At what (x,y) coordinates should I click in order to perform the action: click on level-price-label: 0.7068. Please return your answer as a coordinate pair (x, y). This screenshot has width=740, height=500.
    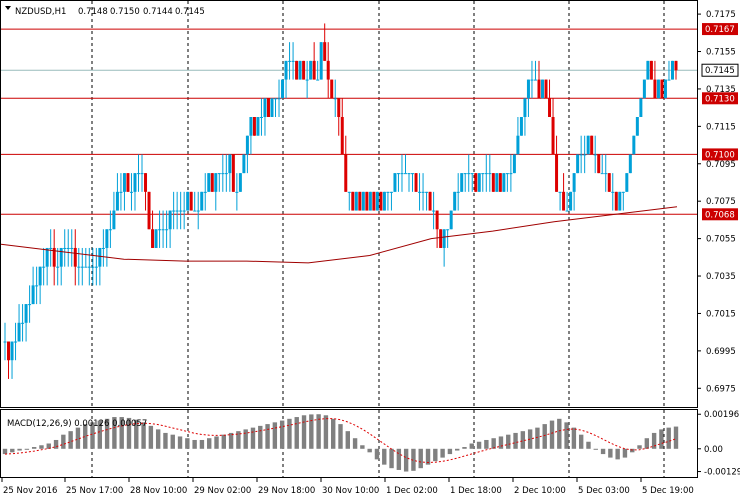
    Looking at the image, I should click on (720, 215).